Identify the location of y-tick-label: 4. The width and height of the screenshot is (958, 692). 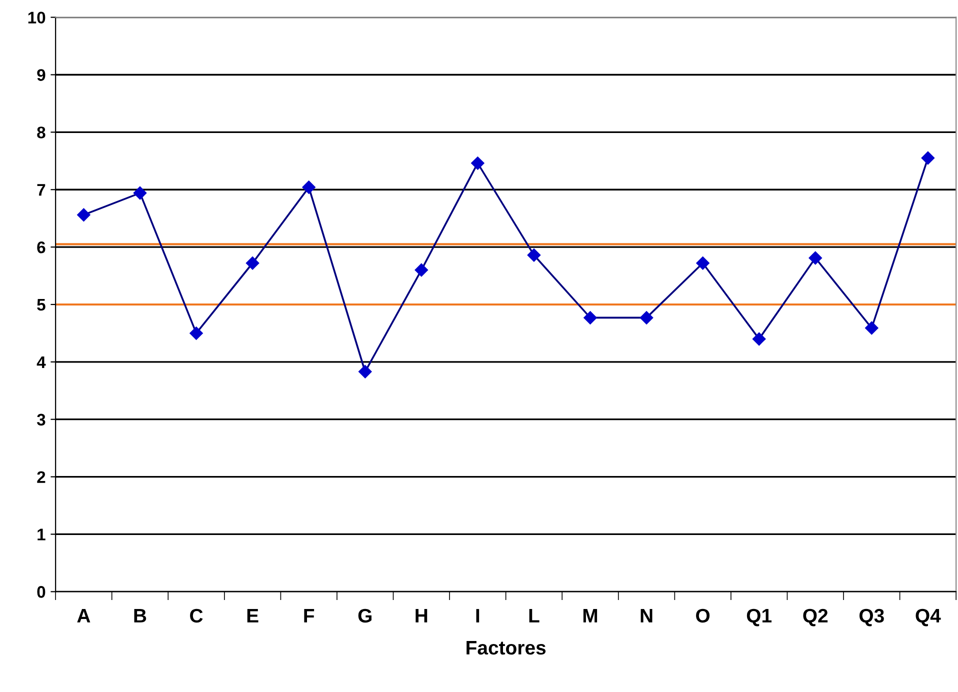
(41, 362).